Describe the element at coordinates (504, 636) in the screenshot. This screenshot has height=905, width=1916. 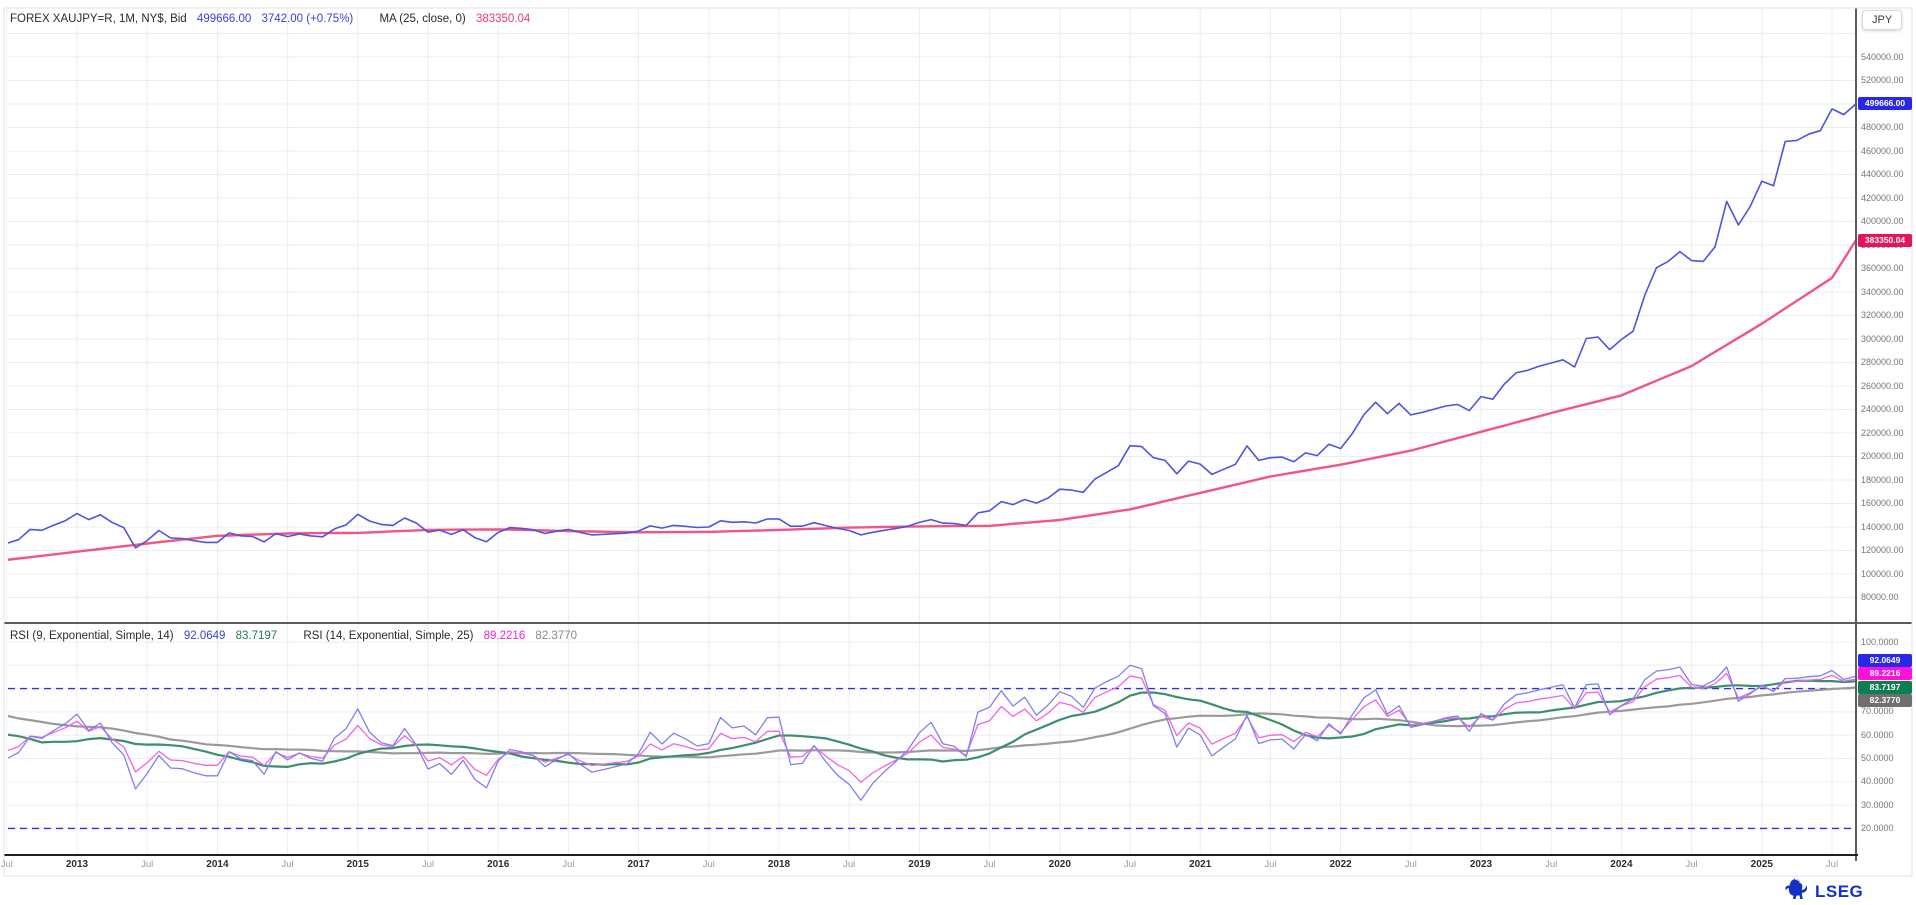
I see `rsi14-value: 89.2216` at that location.